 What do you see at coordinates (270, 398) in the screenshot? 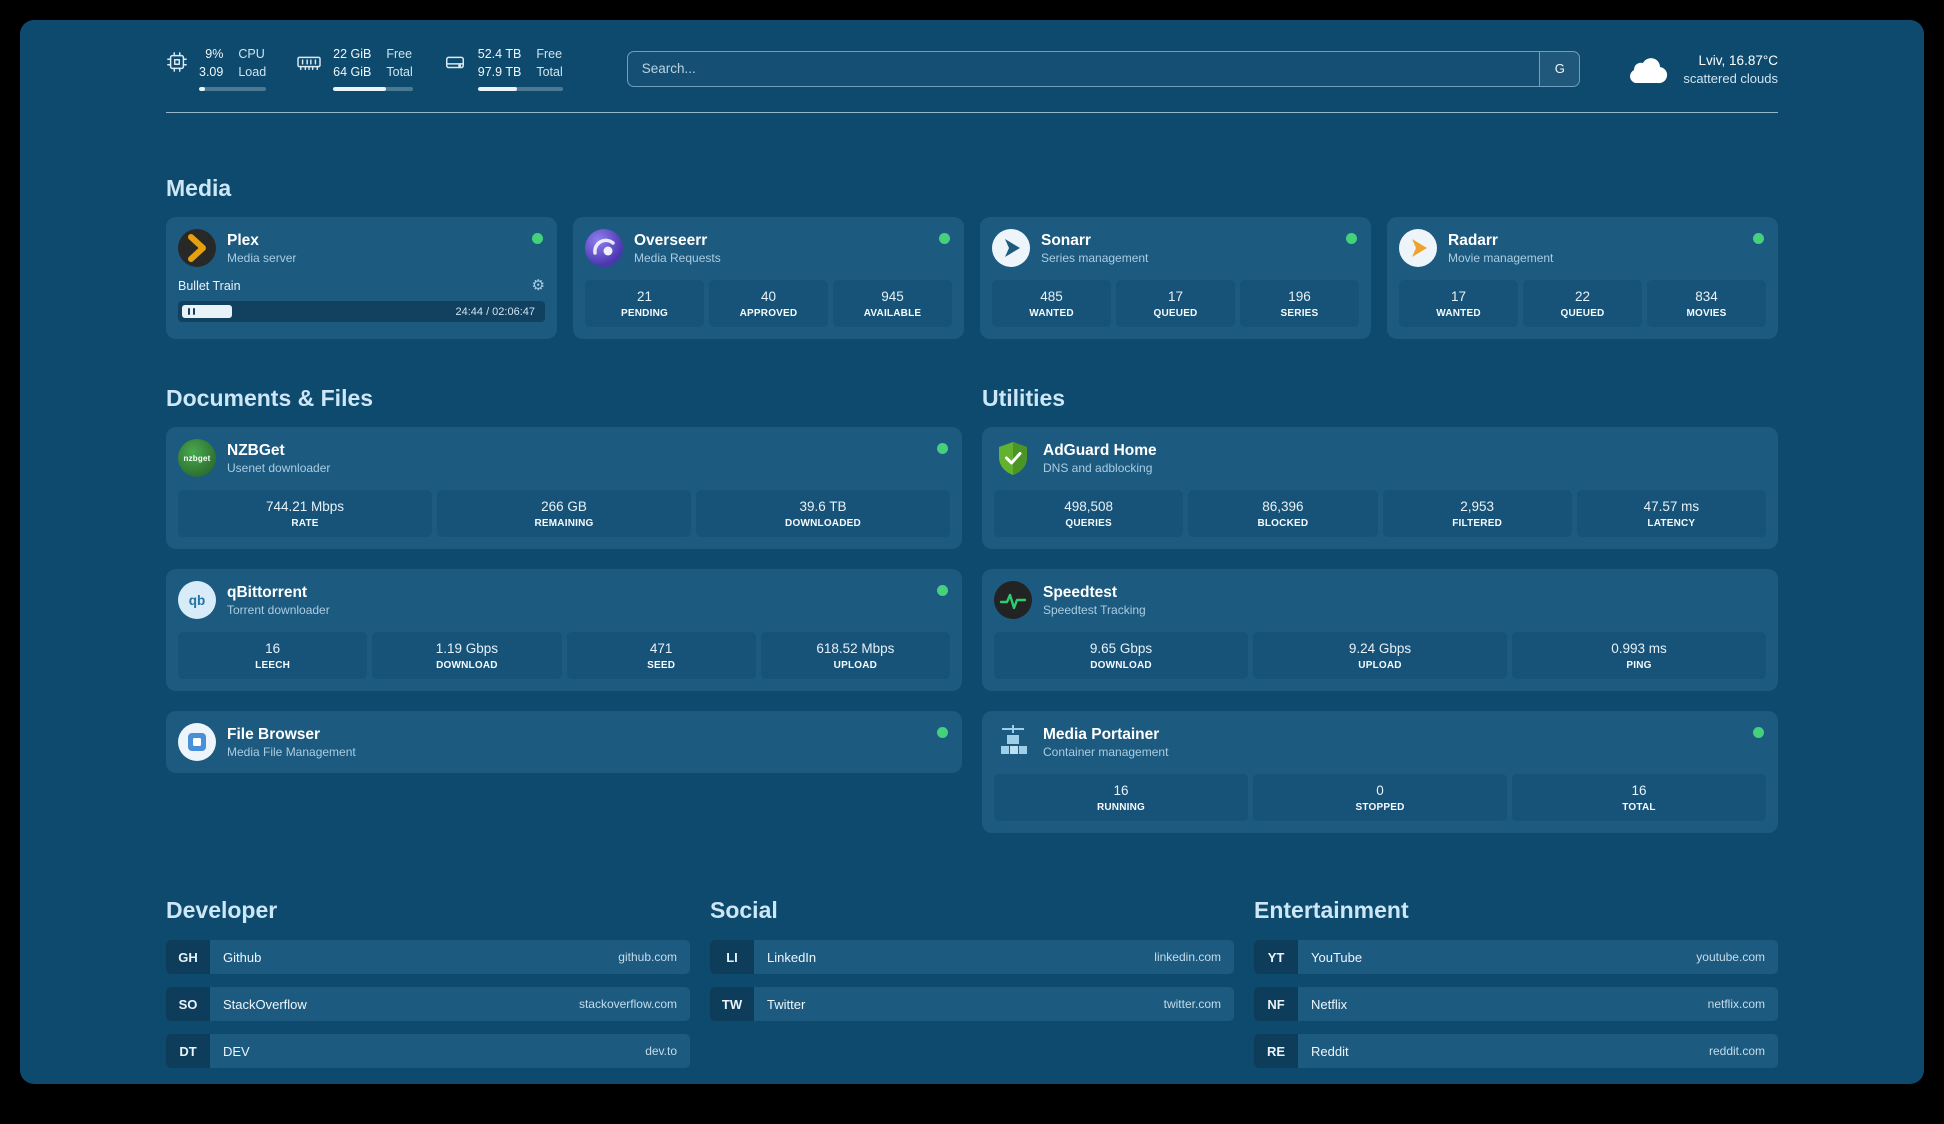
I see `section-title-documents: Documents & Files` at bounding box center [270, 398].